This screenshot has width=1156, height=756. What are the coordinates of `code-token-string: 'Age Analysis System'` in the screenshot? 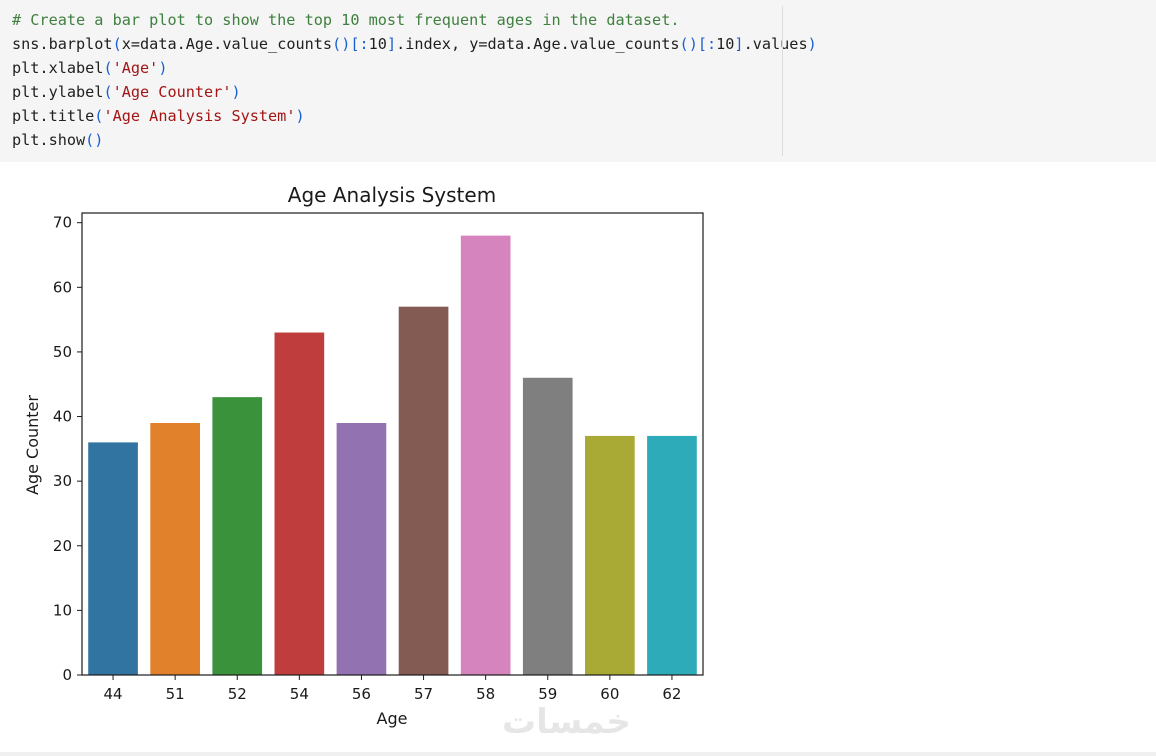 It's located at (199, 116).